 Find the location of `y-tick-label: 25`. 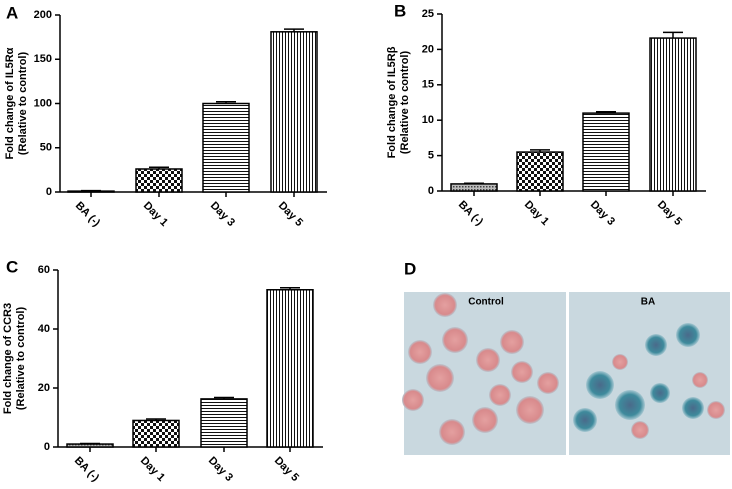

y-tick-label: 25 is located at coordinates (428, 14).